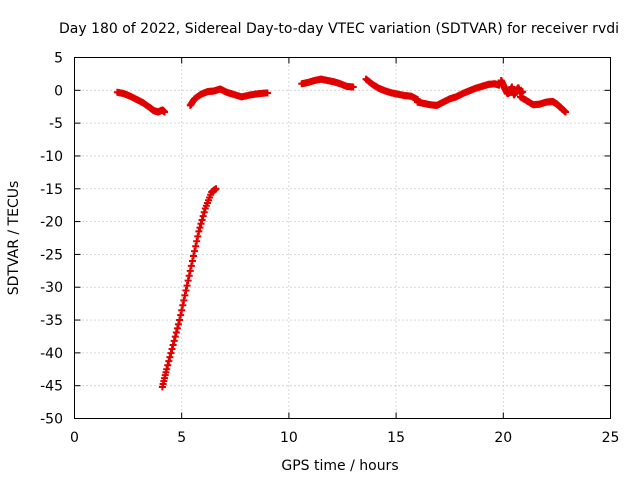 The width and height of the screenshot is (640, 480). Describe the element at coordinates (51, 288) in the screenshot. I see `y-tick-label: -30` at that location.